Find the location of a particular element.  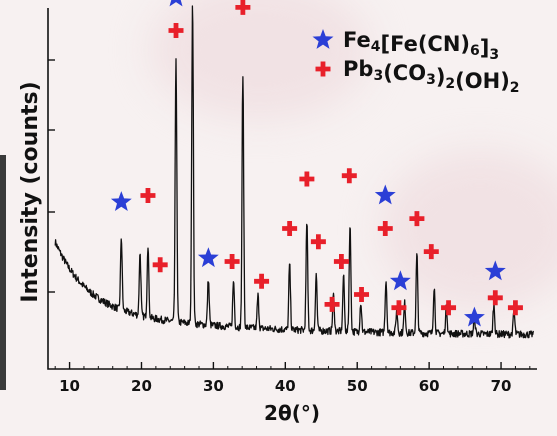

x-tick-label: 70 is located at coordinates (501, 386).